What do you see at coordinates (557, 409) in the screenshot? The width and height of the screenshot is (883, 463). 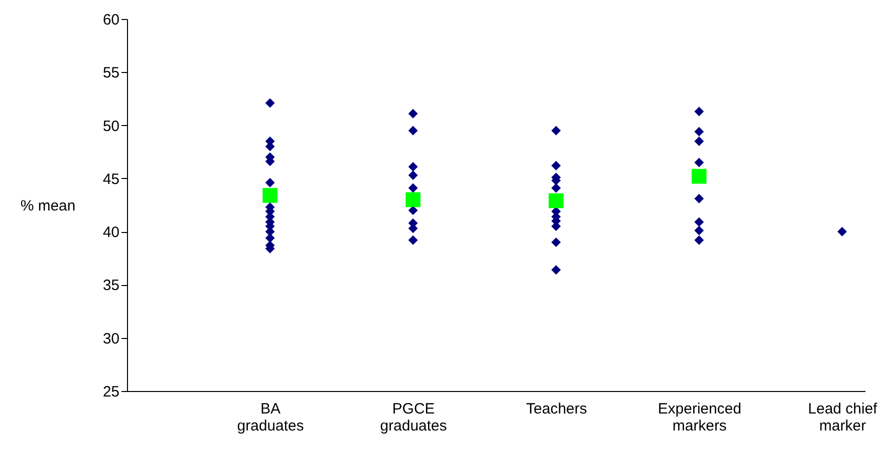 I see `x-tick-label: Teachers` at bounding box center [557, 409].